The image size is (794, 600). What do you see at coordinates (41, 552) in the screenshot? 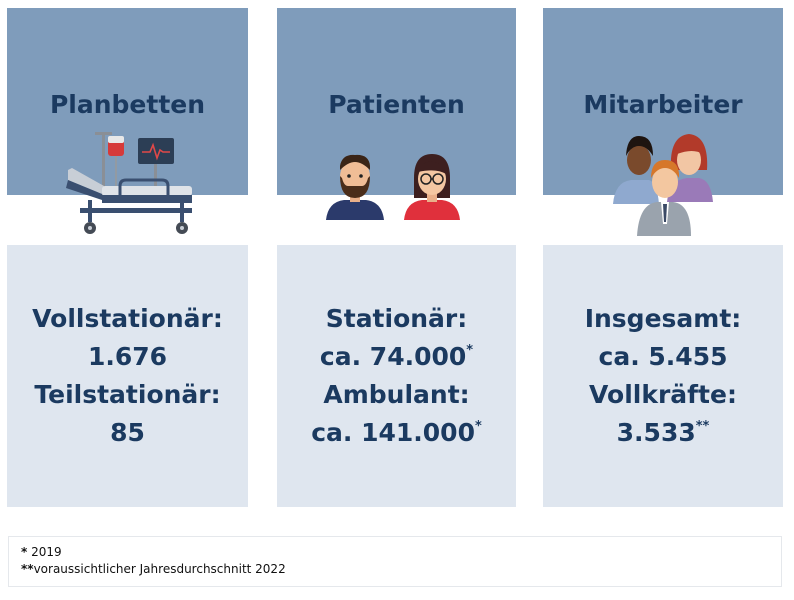
I see `footnote-1: * 2019` at bounding box center [41, 552].